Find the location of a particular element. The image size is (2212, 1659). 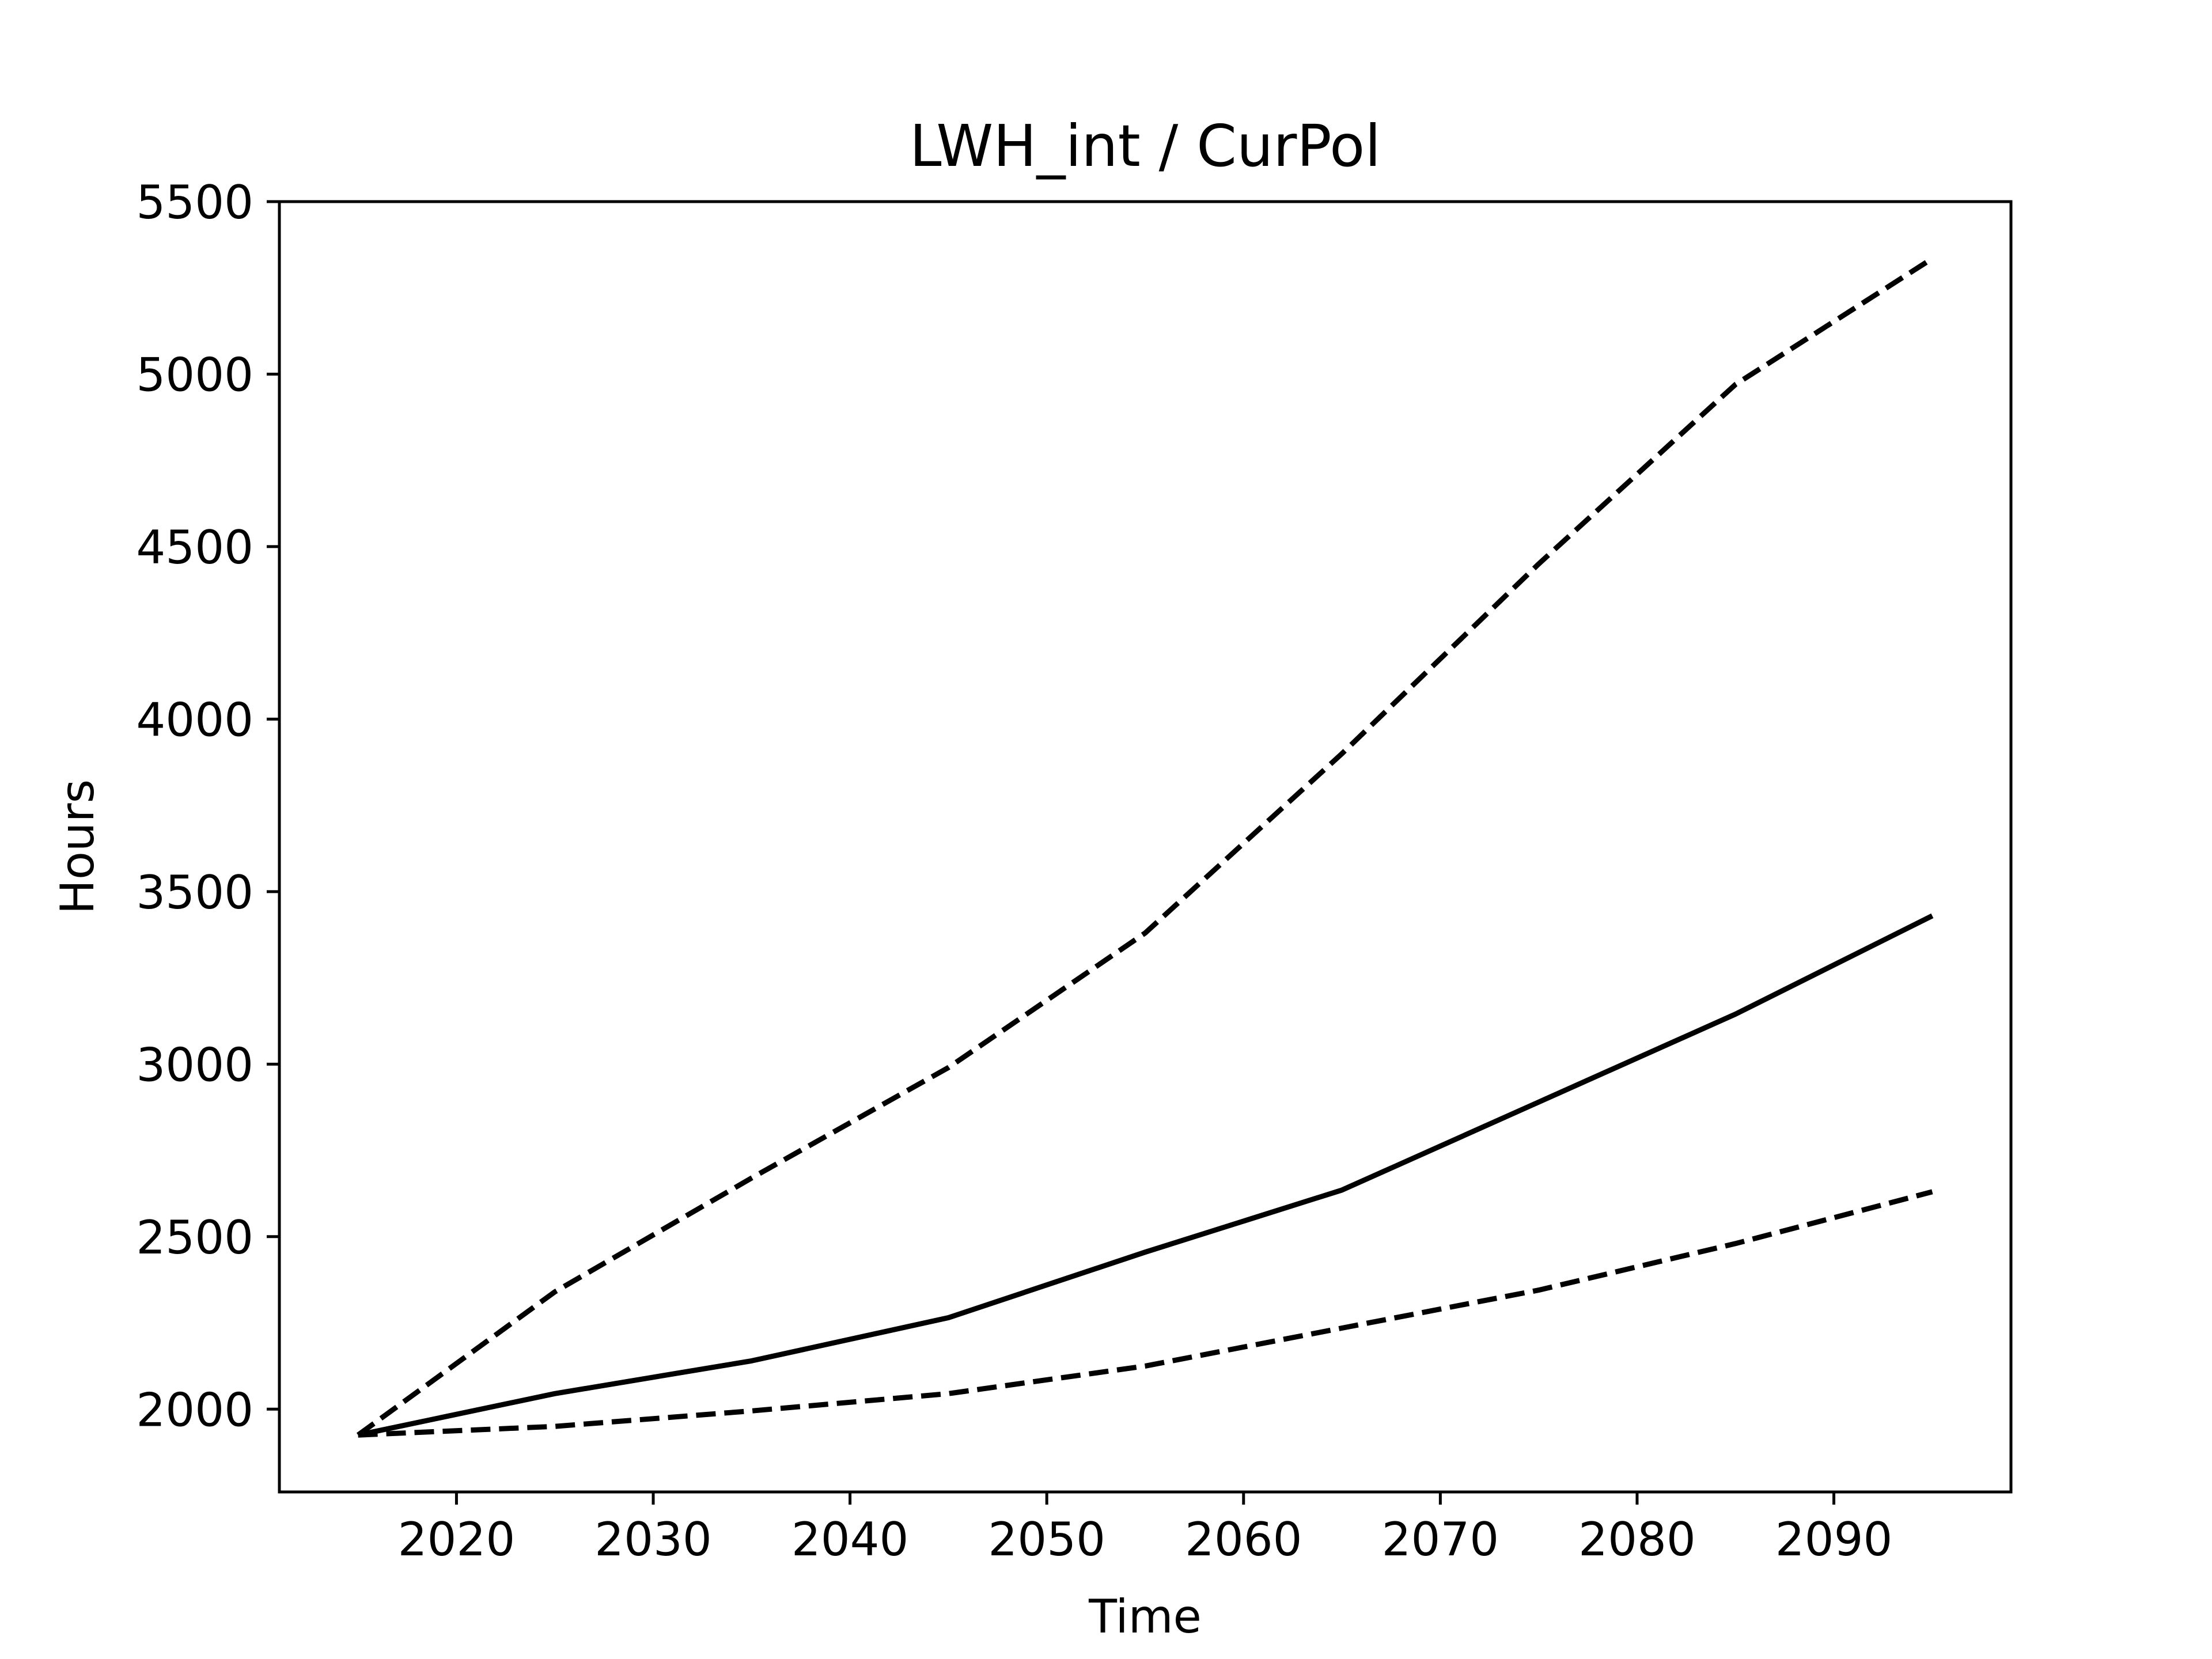

x-tick-label: 2030 is located at coordinates (653, 1539).